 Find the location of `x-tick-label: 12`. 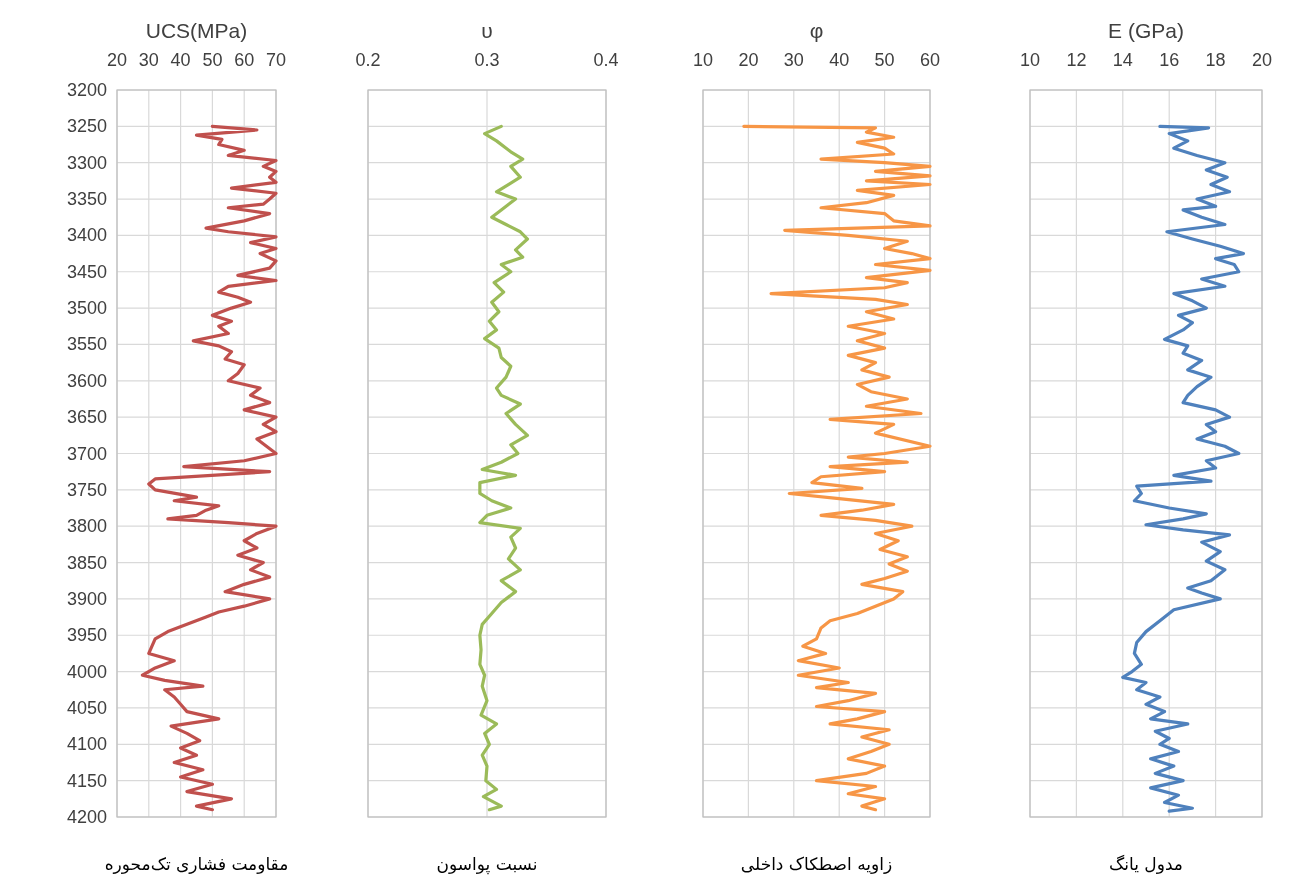

x-tick-label: 12 is located at coordinates (1076, 60).